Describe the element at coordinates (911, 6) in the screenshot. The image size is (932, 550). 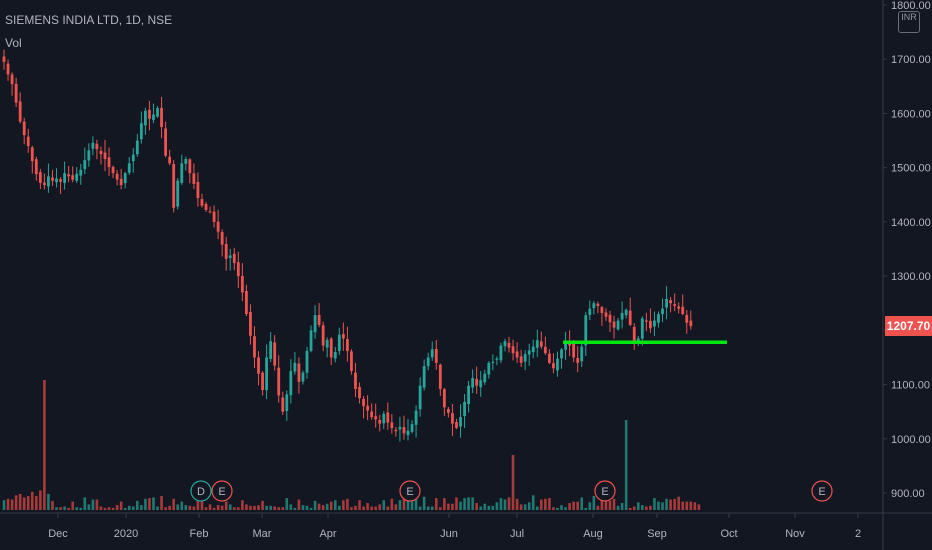
I see `y-tick-label: 1800.00` at that location.